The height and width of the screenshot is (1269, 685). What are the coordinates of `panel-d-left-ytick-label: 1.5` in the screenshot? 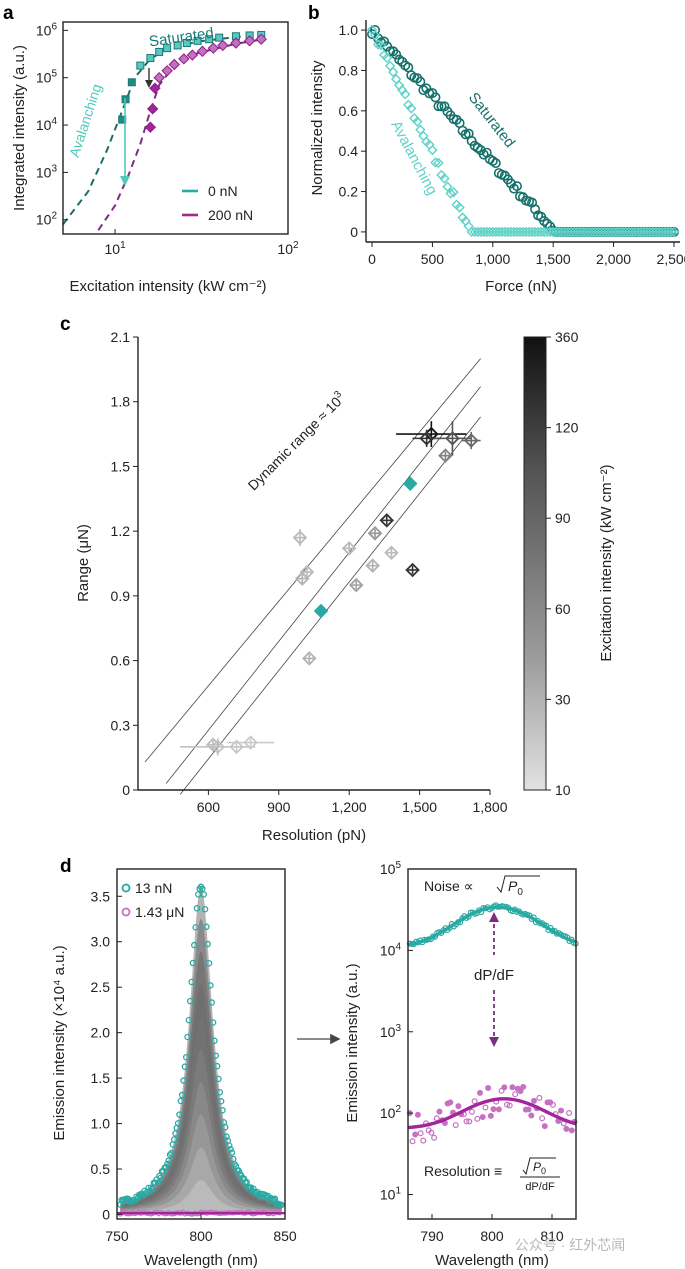 It's located at (101, 1078).